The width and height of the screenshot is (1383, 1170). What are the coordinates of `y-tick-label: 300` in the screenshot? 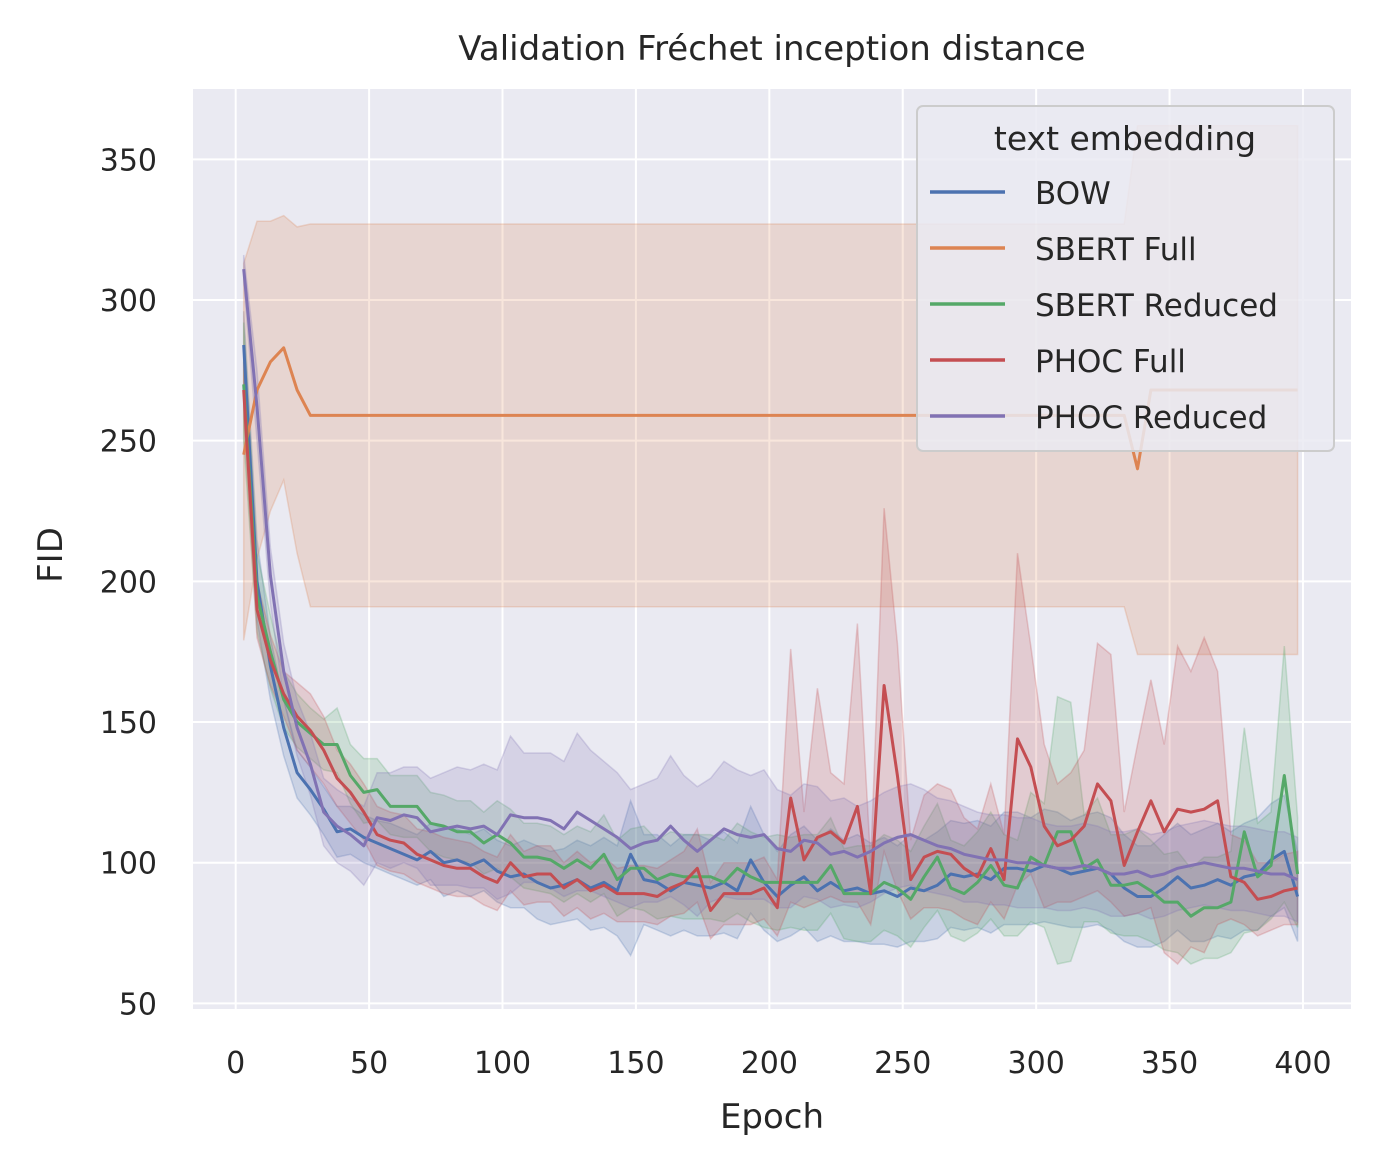 It's located at (128, 301).